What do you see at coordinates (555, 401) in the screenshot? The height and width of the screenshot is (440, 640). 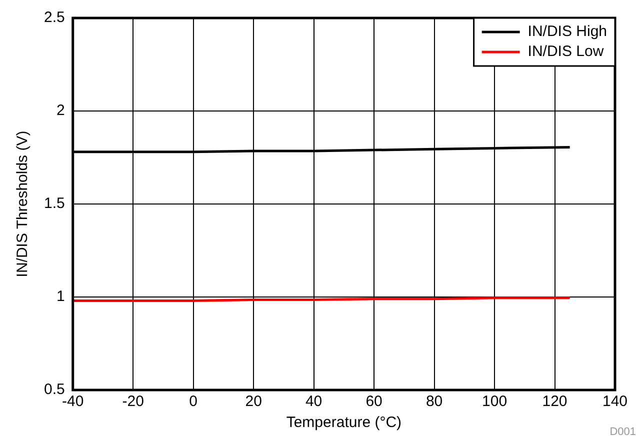 I see `x-tick-label: 120` at bounding box center [555, 401].